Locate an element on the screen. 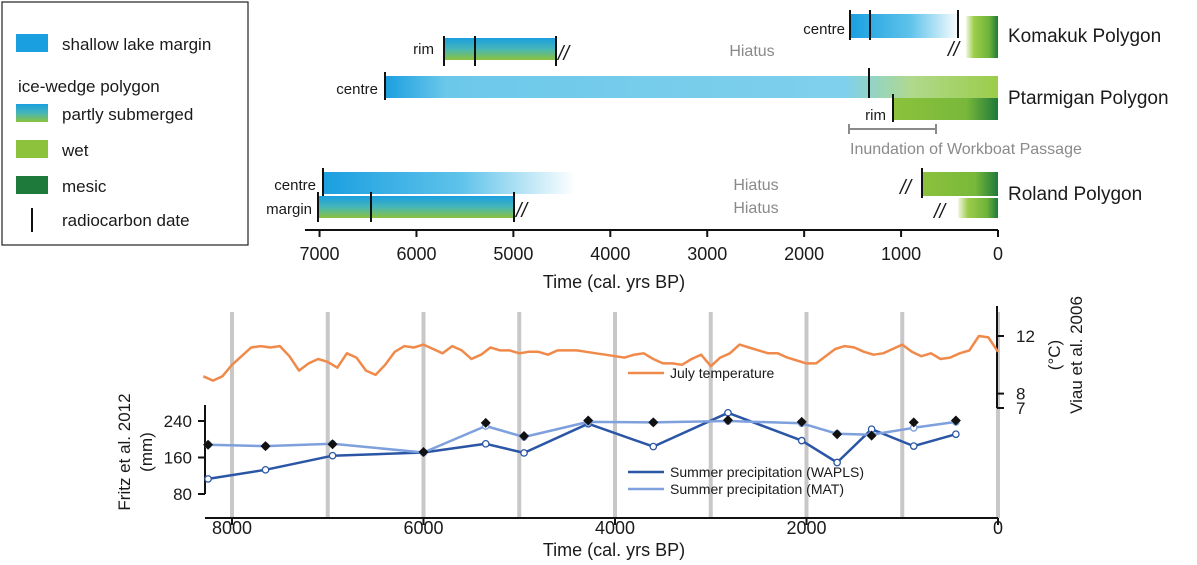 Image resolution: width=1197 pixels, height=565 pixels. bottom-x-tick-label: 0 is located at coordinates (998, 528).